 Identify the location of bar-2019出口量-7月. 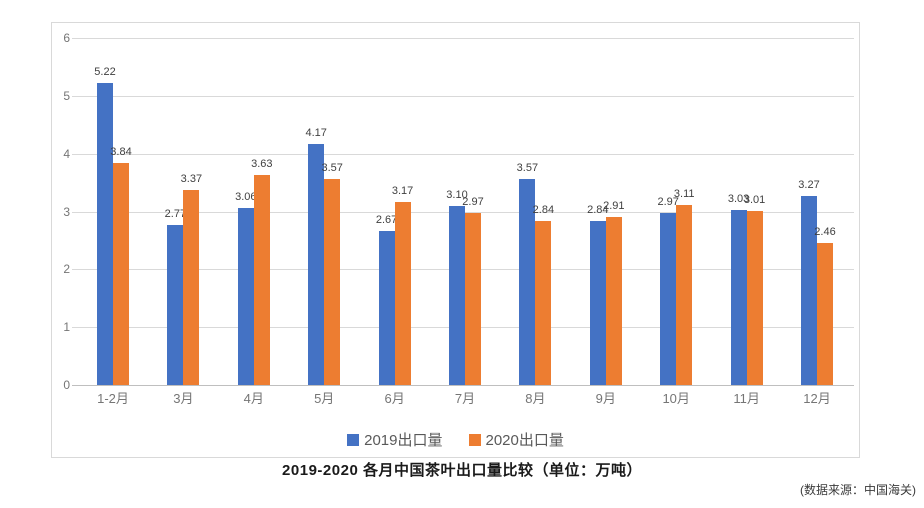
(457, 295).